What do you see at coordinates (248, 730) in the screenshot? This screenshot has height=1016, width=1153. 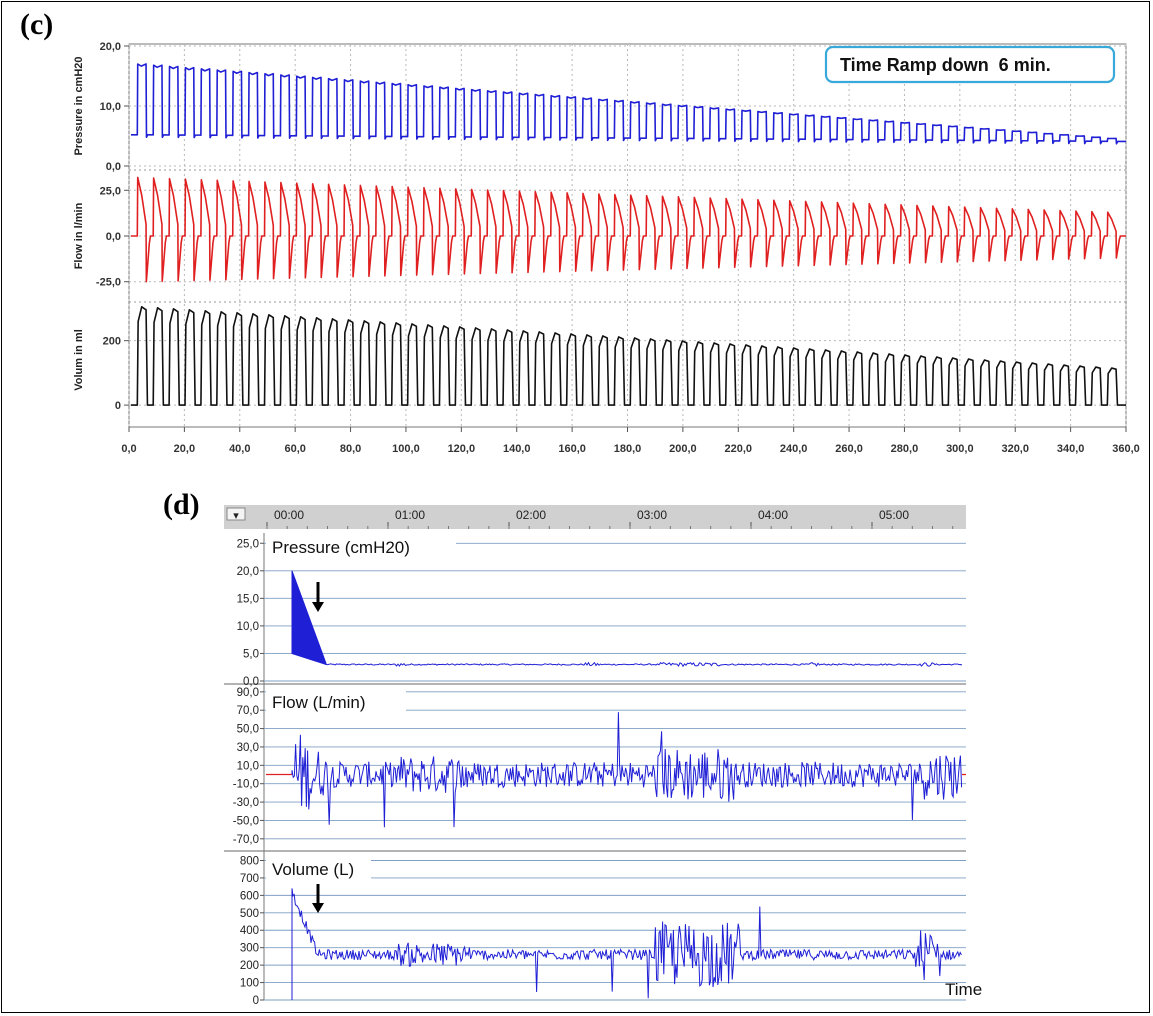 I see `y-tick-label: 50,0` at bounding box center [248, 730].